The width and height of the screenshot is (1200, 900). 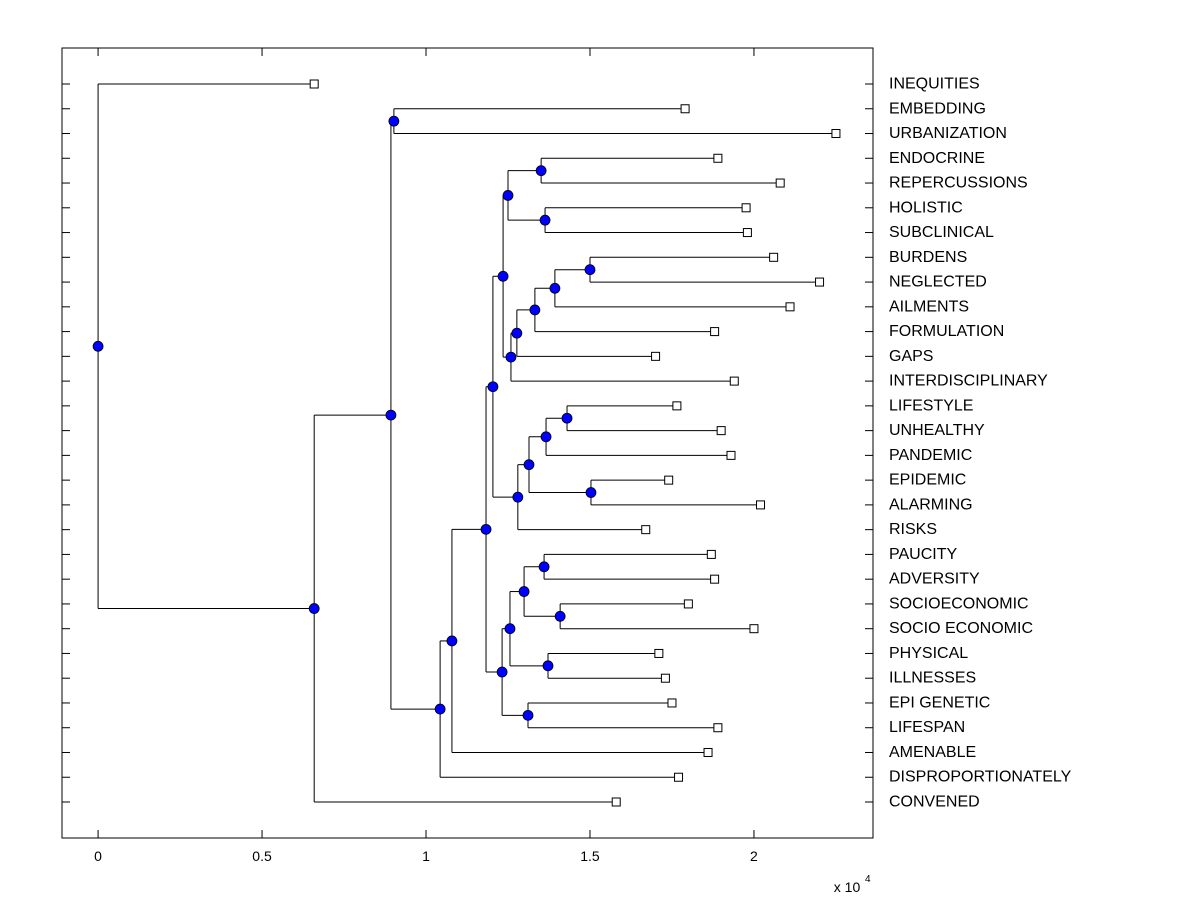 What do you see at coordinates (913, 529) in the screenshot?
I see `leaf-label: RISKS` at bounding box center [913, 529].